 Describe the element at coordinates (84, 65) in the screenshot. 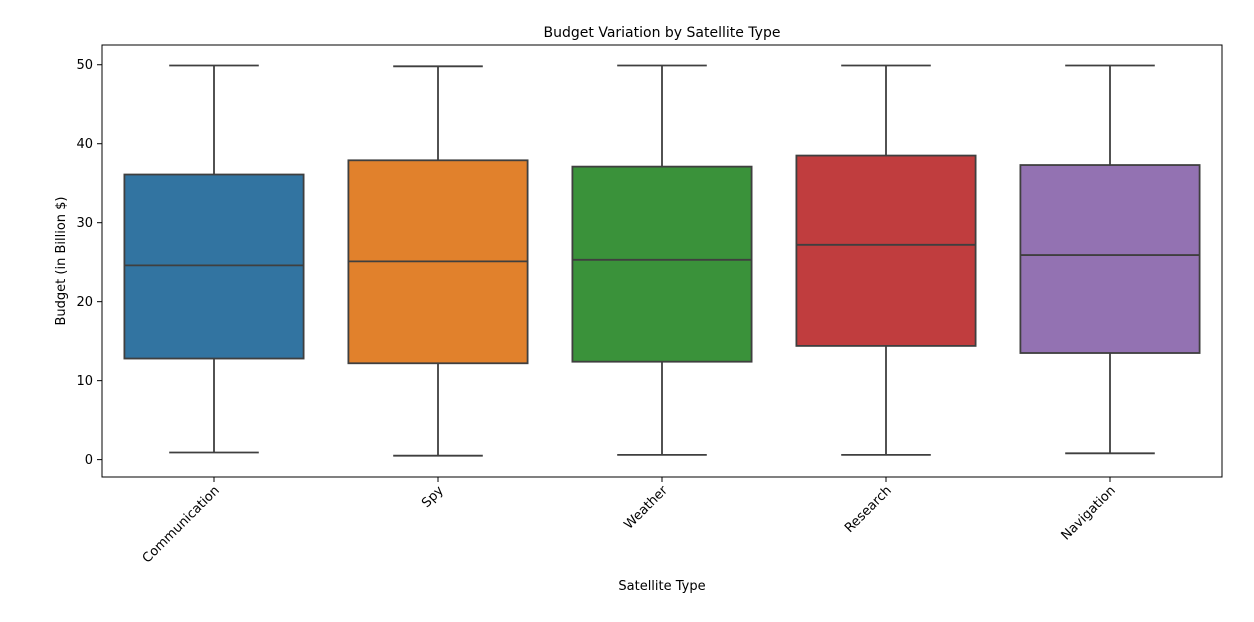

I see `y-tick-label: 50` at that location.